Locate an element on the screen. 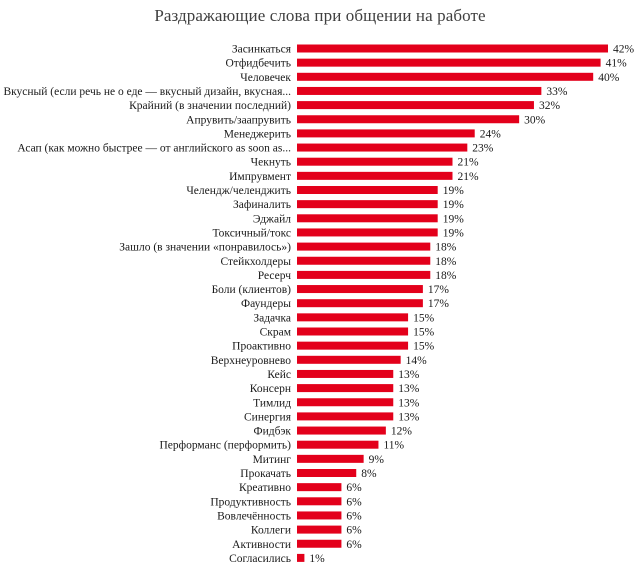 The image size is (640, 570). category-label: Верхнеуровнево is located at coordinates (251, 361).